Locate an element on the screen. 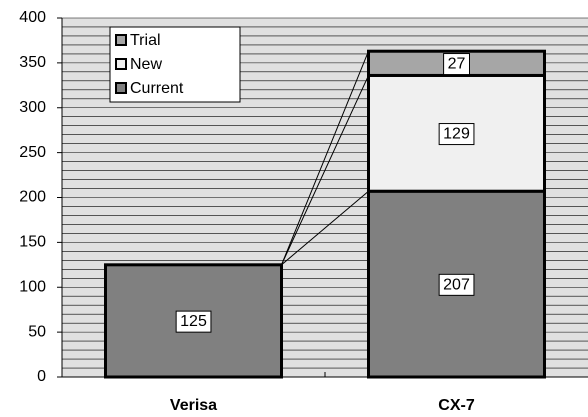 This screenshot has width=588, height=417. y-tick-label: 100 is located at coordinates (32, 286).